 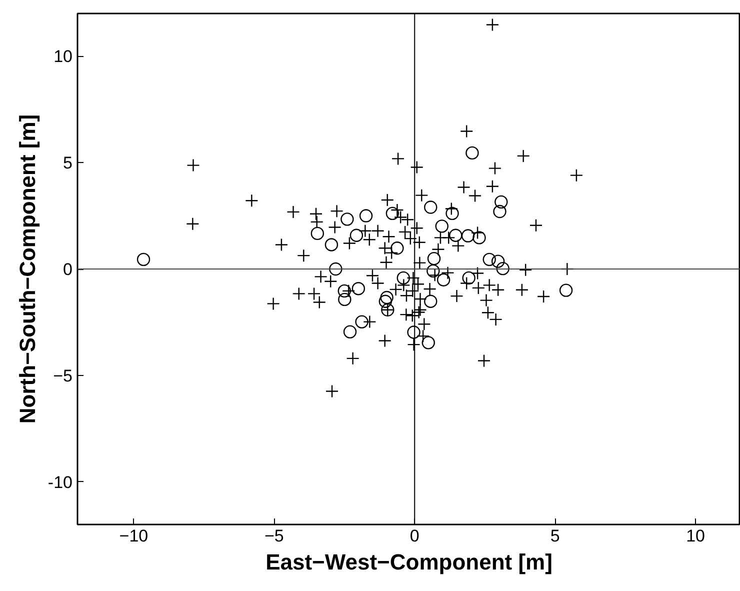 What do you see at coordinates (409, 562) in the screenshot?
I see `x-axis-title: East−West−Component [m]` at bounding box center [409, 562].